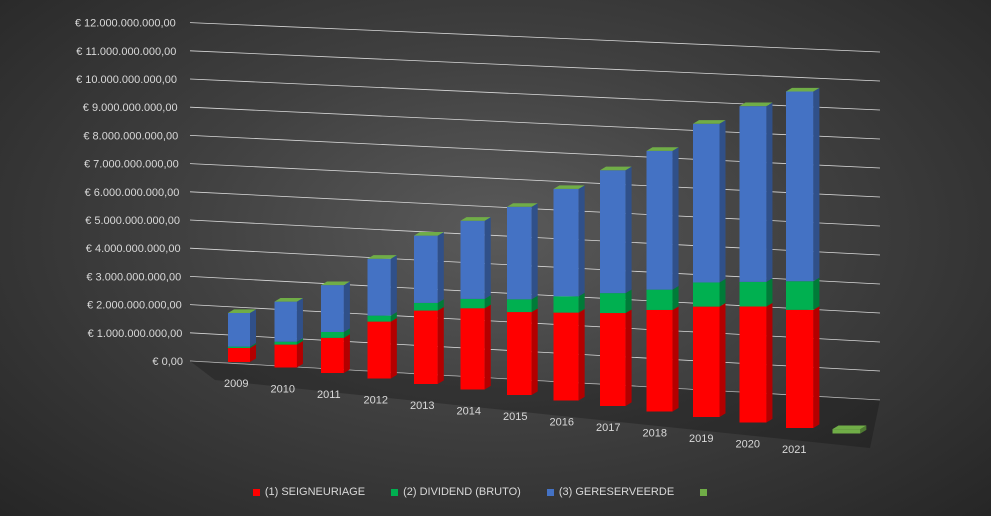 This screenshot has width=991, height=516. Describe the element at coordinates (519, 253) in the screenshot. I see `bar-2-2015` at that location.